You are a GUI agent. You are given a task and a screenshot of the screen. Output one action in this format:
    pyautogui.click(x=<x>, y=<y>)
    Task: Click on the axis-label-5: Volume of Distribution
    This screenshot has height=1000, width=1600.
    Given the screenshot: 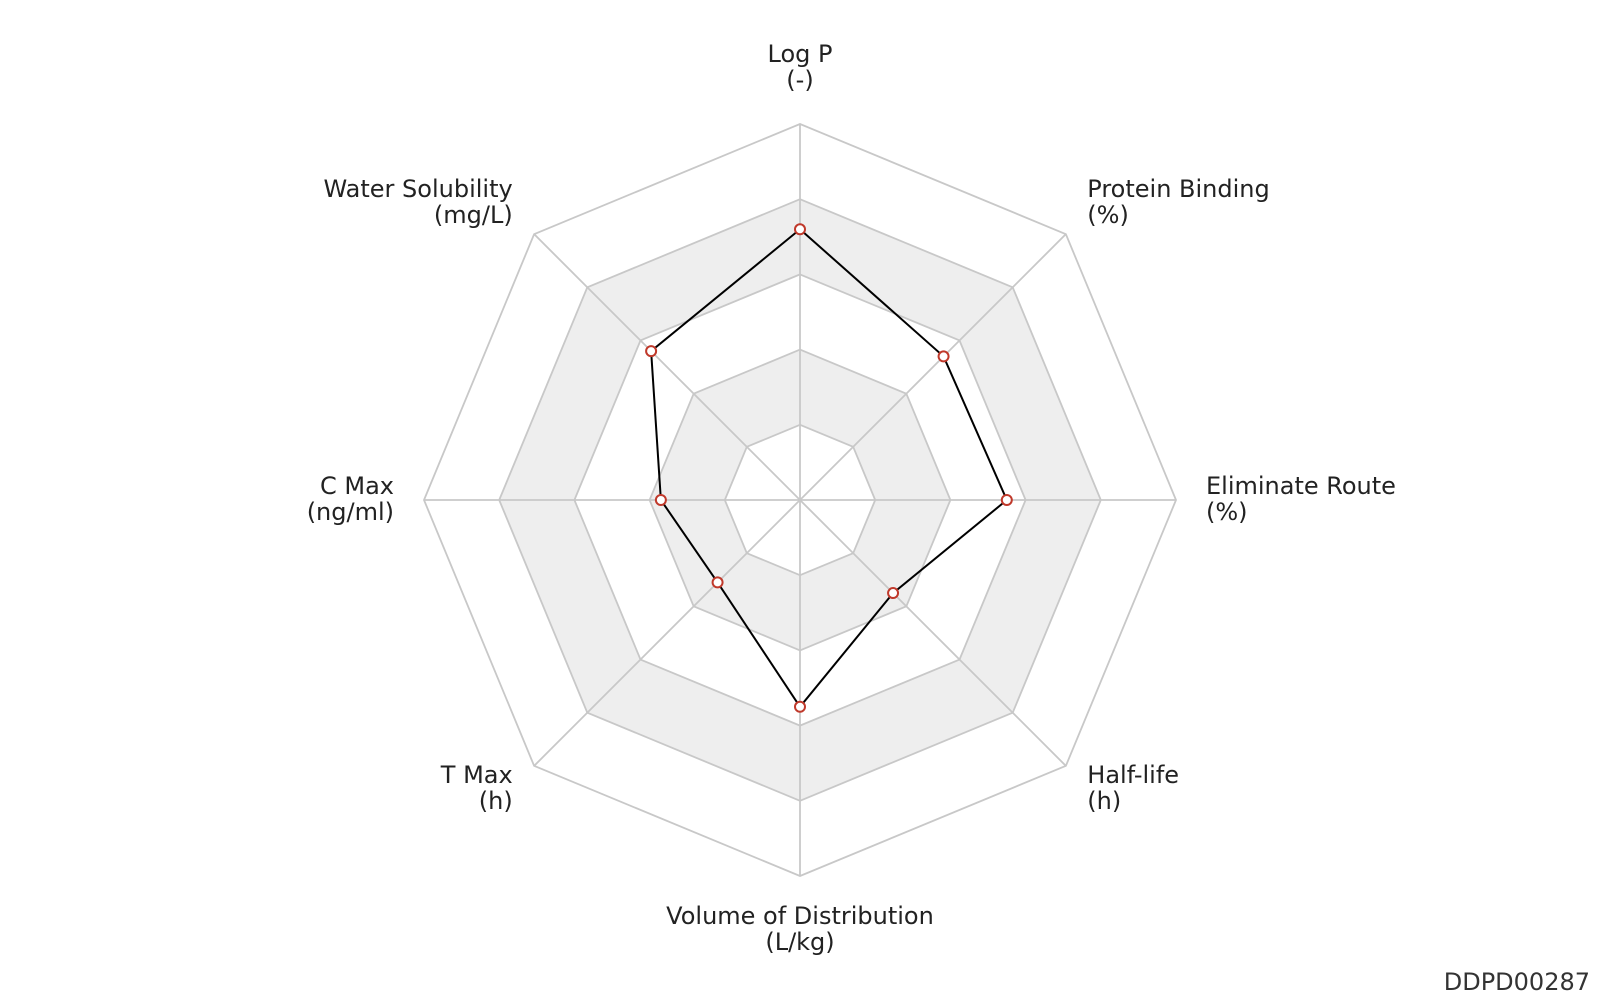 What is the action you would take?
    pyautogui.click(x=800, y=916)
    